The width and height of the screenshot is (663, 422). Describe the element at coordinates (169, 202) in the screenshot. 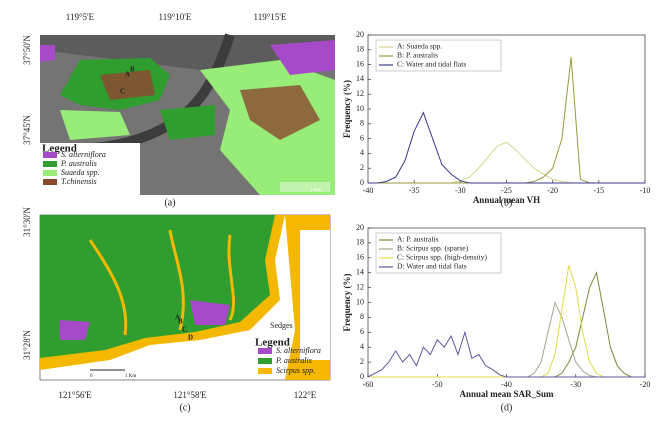

I see `caption: (a)` at that location.